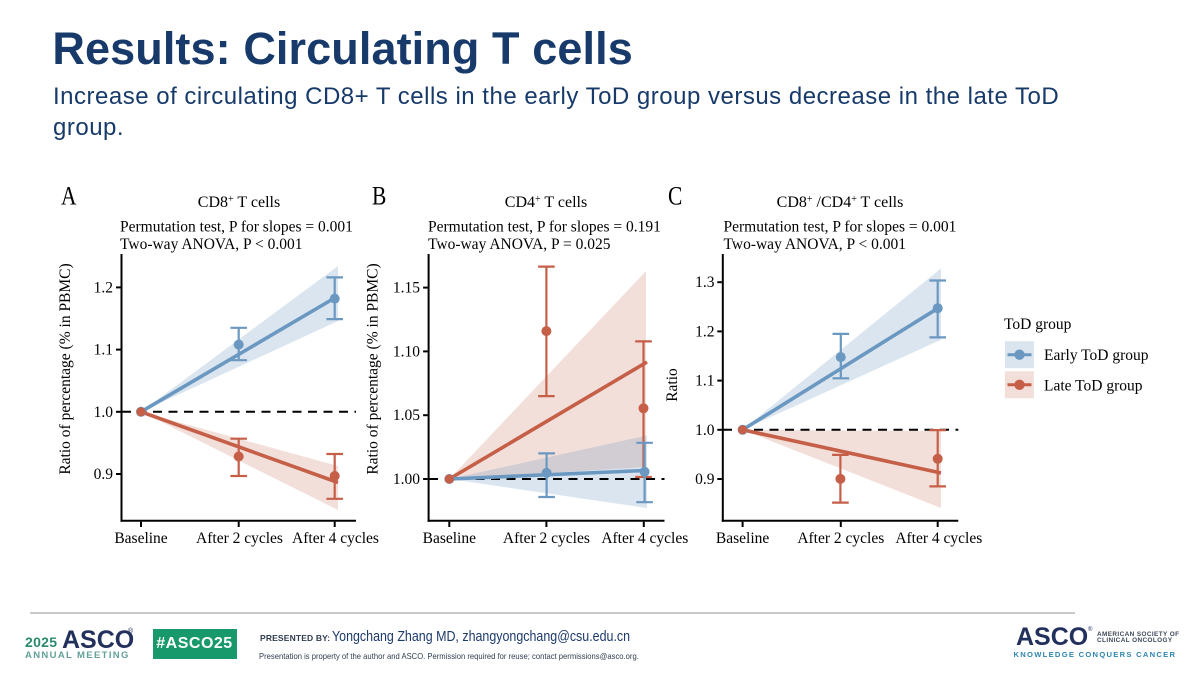  What do you see at coordinates (1038, 324) in the screenshot?
I see `svg-text: ToD group` at bounding box center [1038, 324].